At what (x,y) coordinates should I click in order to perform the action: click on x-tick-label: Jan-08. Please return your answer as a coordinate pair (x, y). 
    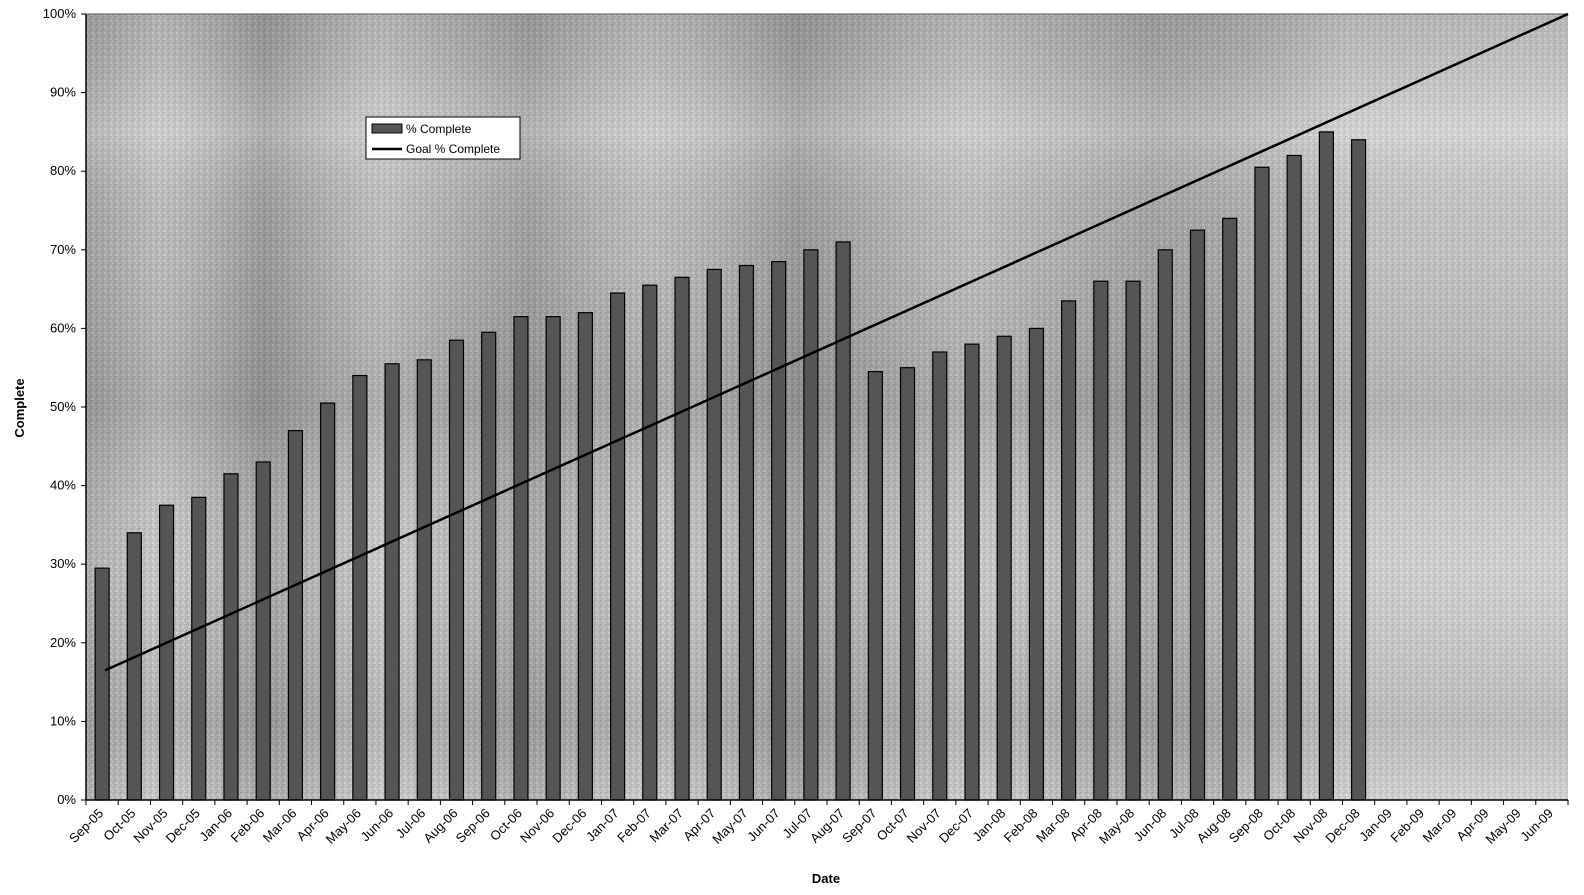
    Looking at the image, I should click on (989, 825).